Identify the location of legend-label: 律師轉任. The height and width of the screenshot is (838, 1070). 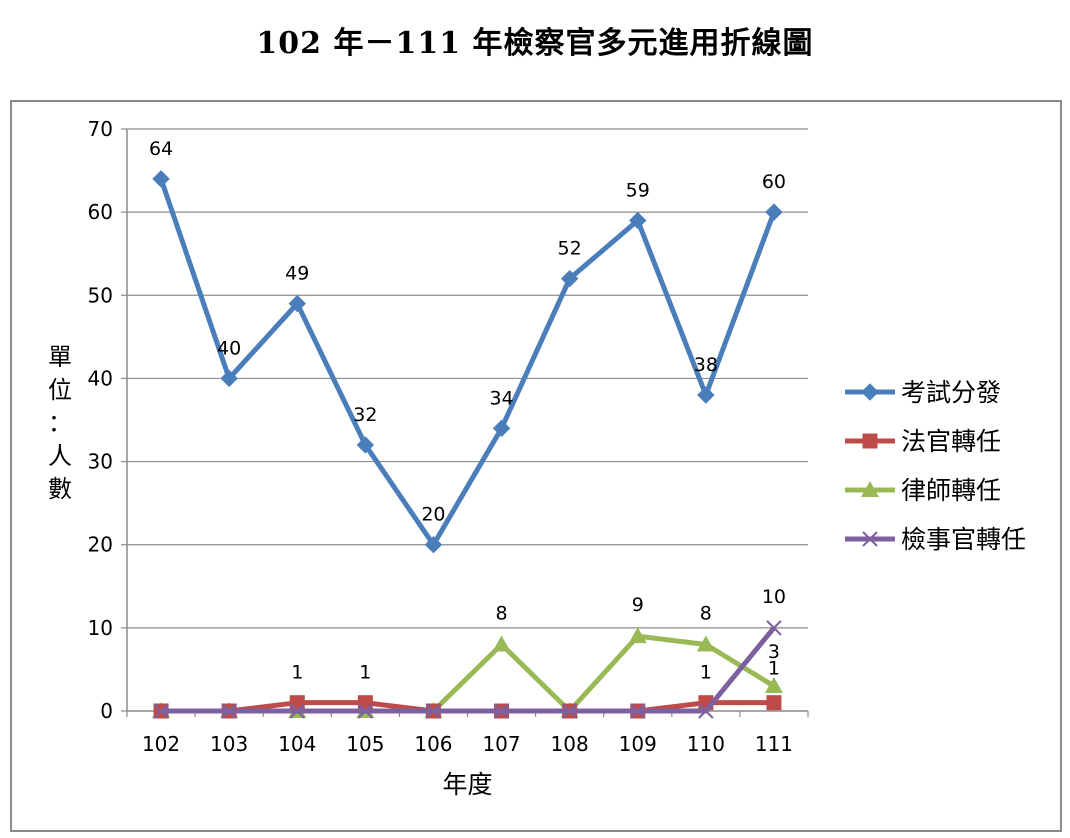
(951, 490).